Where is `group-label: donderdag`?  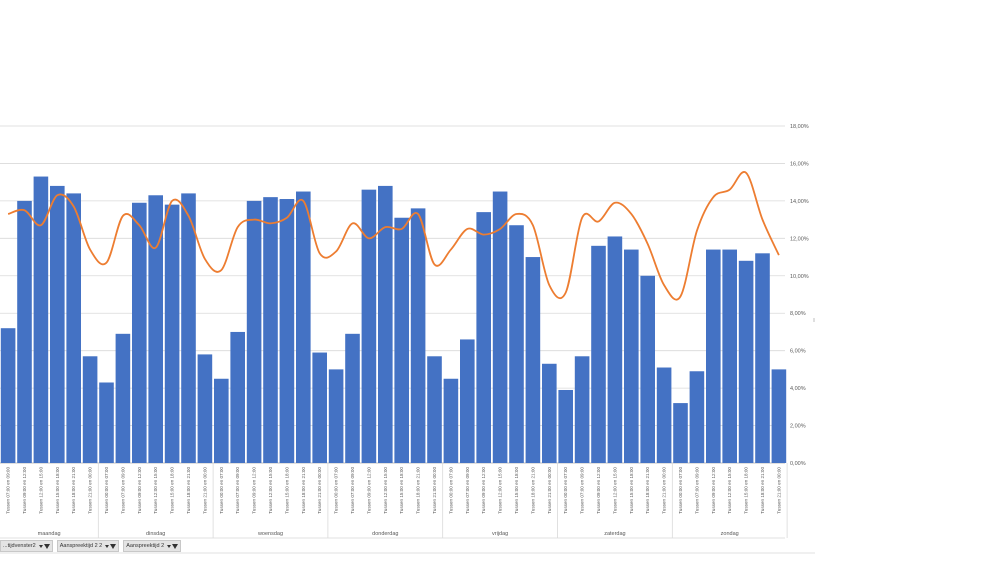 group-label: donderdag is located at coordinates (385, 534).